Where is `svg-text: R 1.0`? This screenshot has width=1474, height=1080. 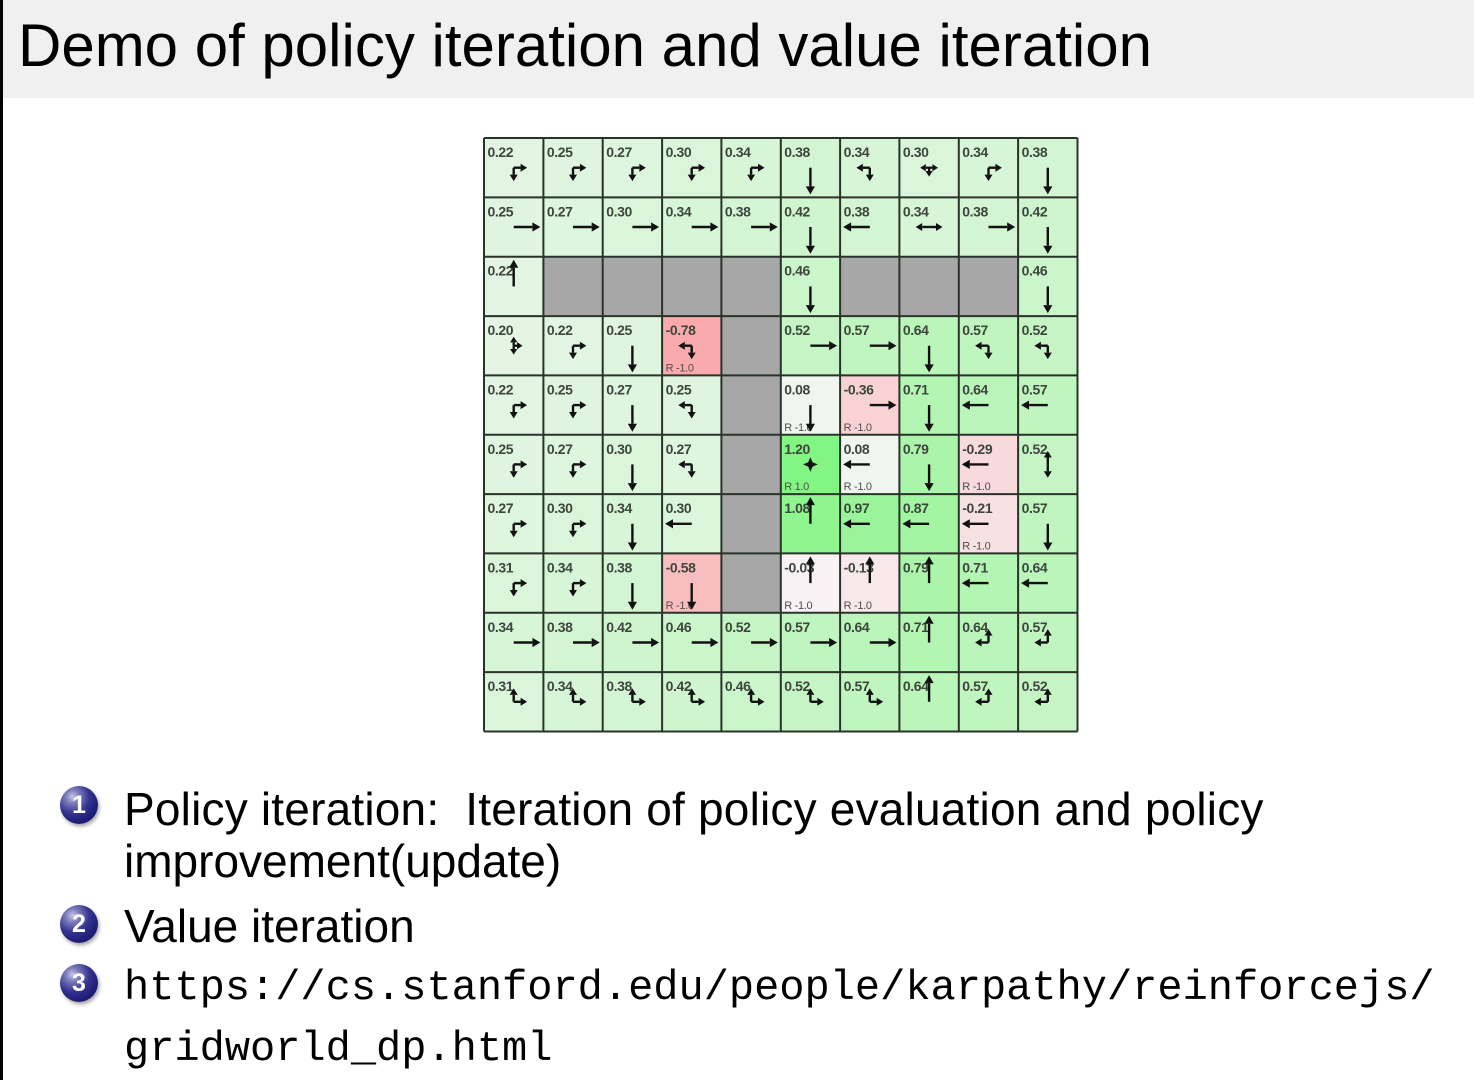
svg-text: R 1.0 is located at coordinates (796, 487).